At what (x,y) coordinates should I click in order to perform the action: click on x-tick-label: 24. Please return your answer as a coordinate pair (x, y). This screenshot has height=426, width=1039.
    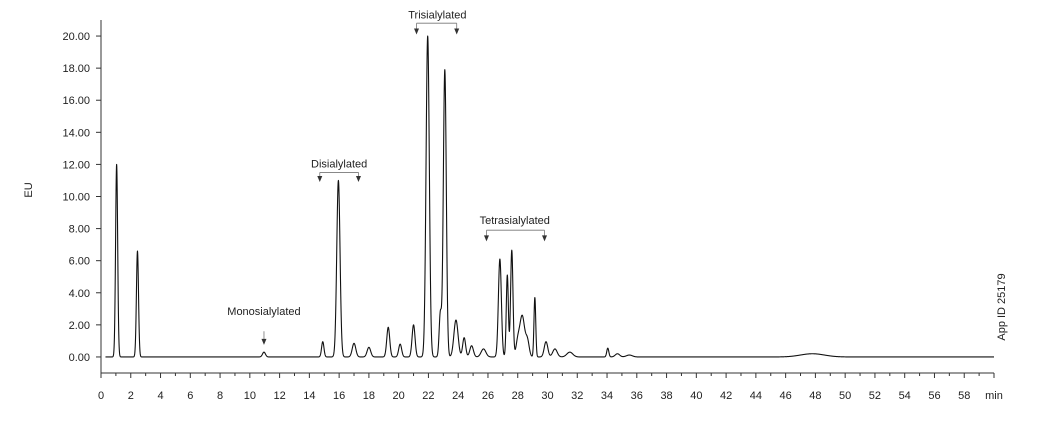
    Looking at the image, I should click on (458, 396).